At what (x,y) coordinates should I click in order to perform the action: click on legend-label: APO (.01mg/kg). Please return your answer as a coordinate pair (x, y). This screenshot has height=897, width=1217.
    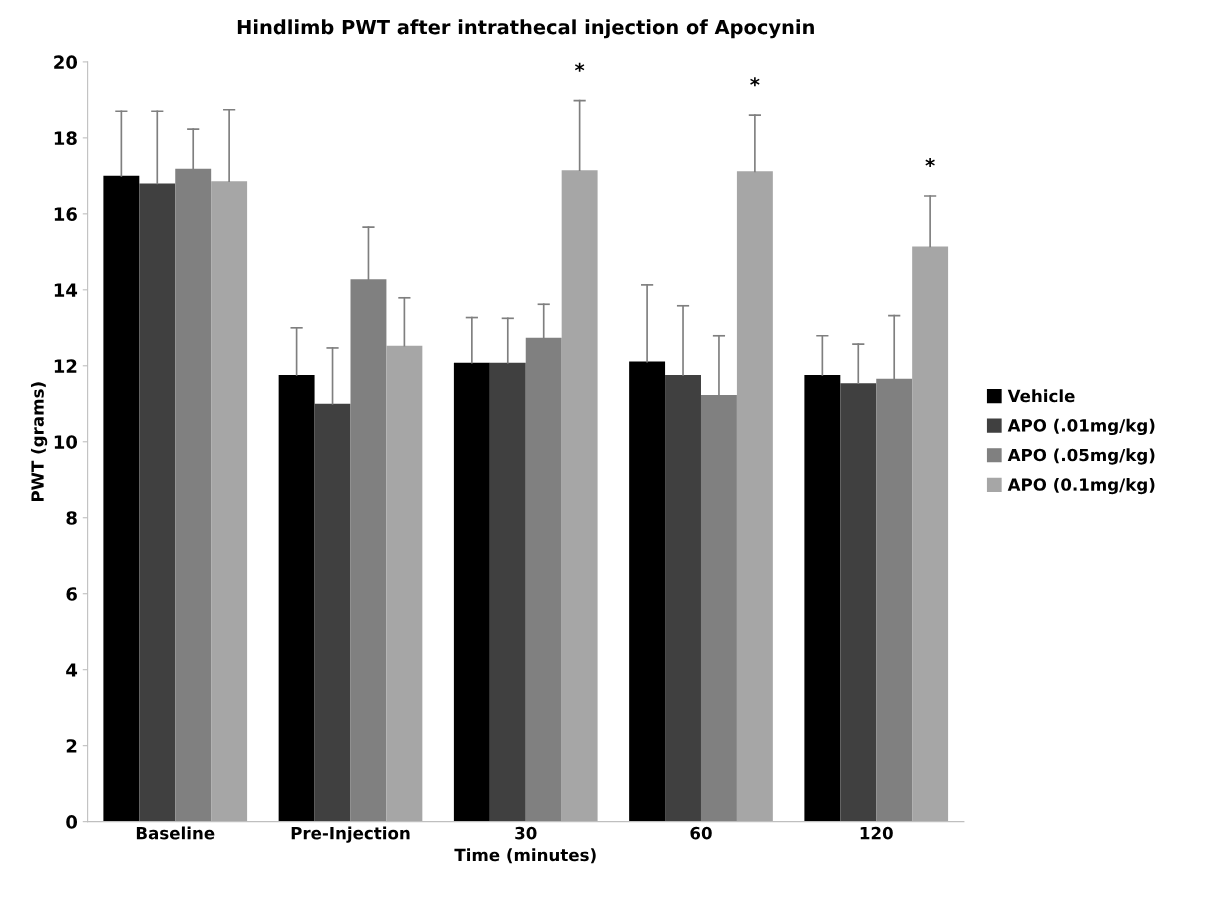
    Looking at the image, I should click on (1081, 427).